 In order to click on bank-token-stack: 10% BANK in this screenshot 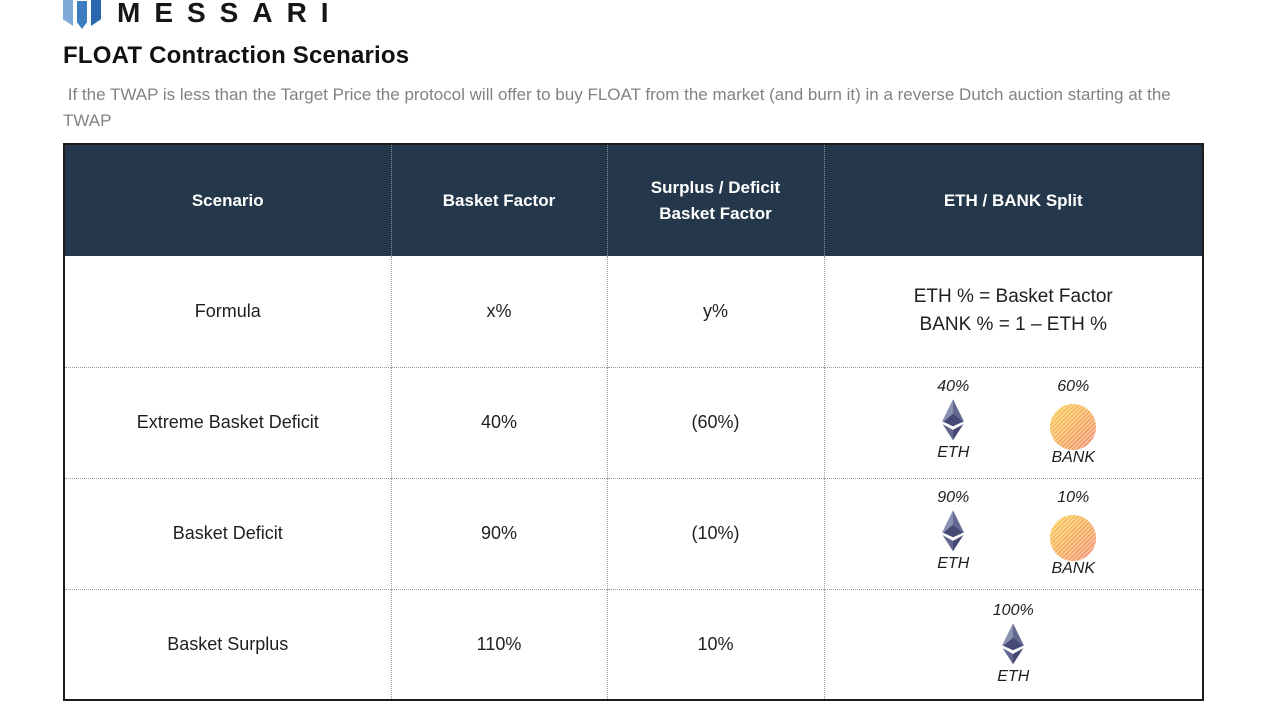, I will do `click(1073, 533)`.